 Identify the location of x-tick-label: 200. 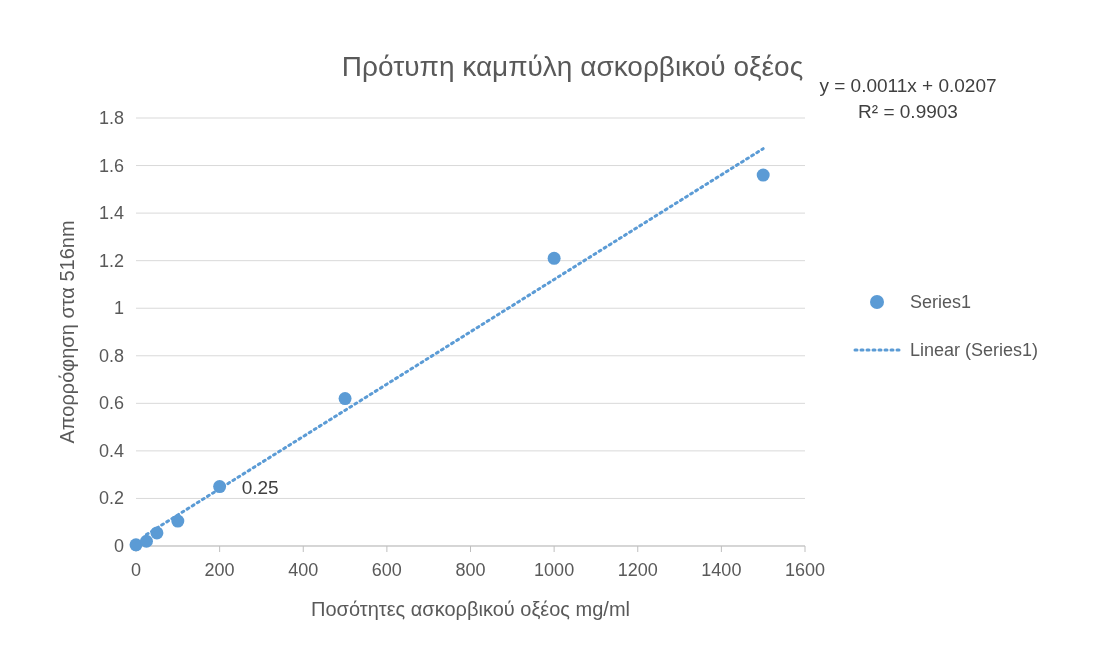
(219, 570).